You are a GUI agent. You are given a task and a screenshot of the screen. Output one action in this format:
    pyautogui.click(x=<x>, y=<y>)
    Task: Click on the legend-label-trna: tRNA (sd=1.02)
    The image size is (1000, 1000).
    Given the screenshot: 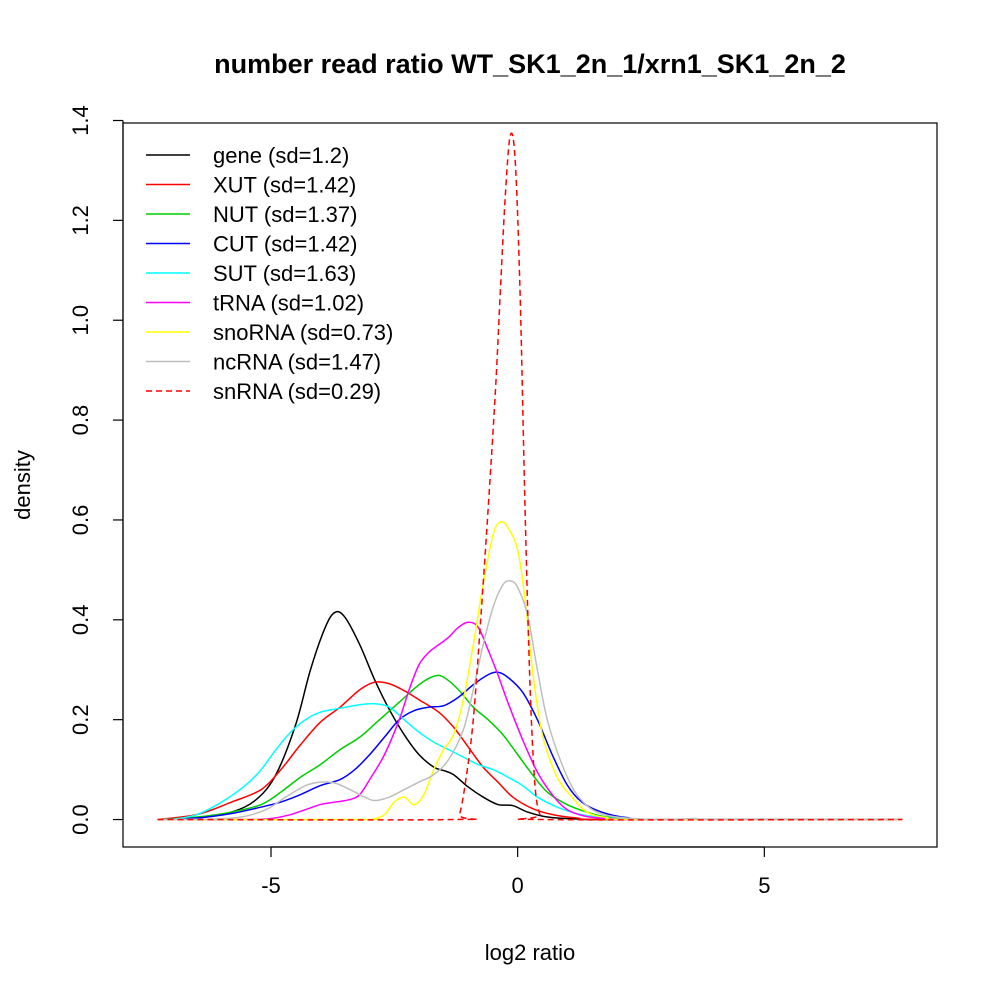 What is the action you would take?
    pyautogui.click(x=288, y=303)
    